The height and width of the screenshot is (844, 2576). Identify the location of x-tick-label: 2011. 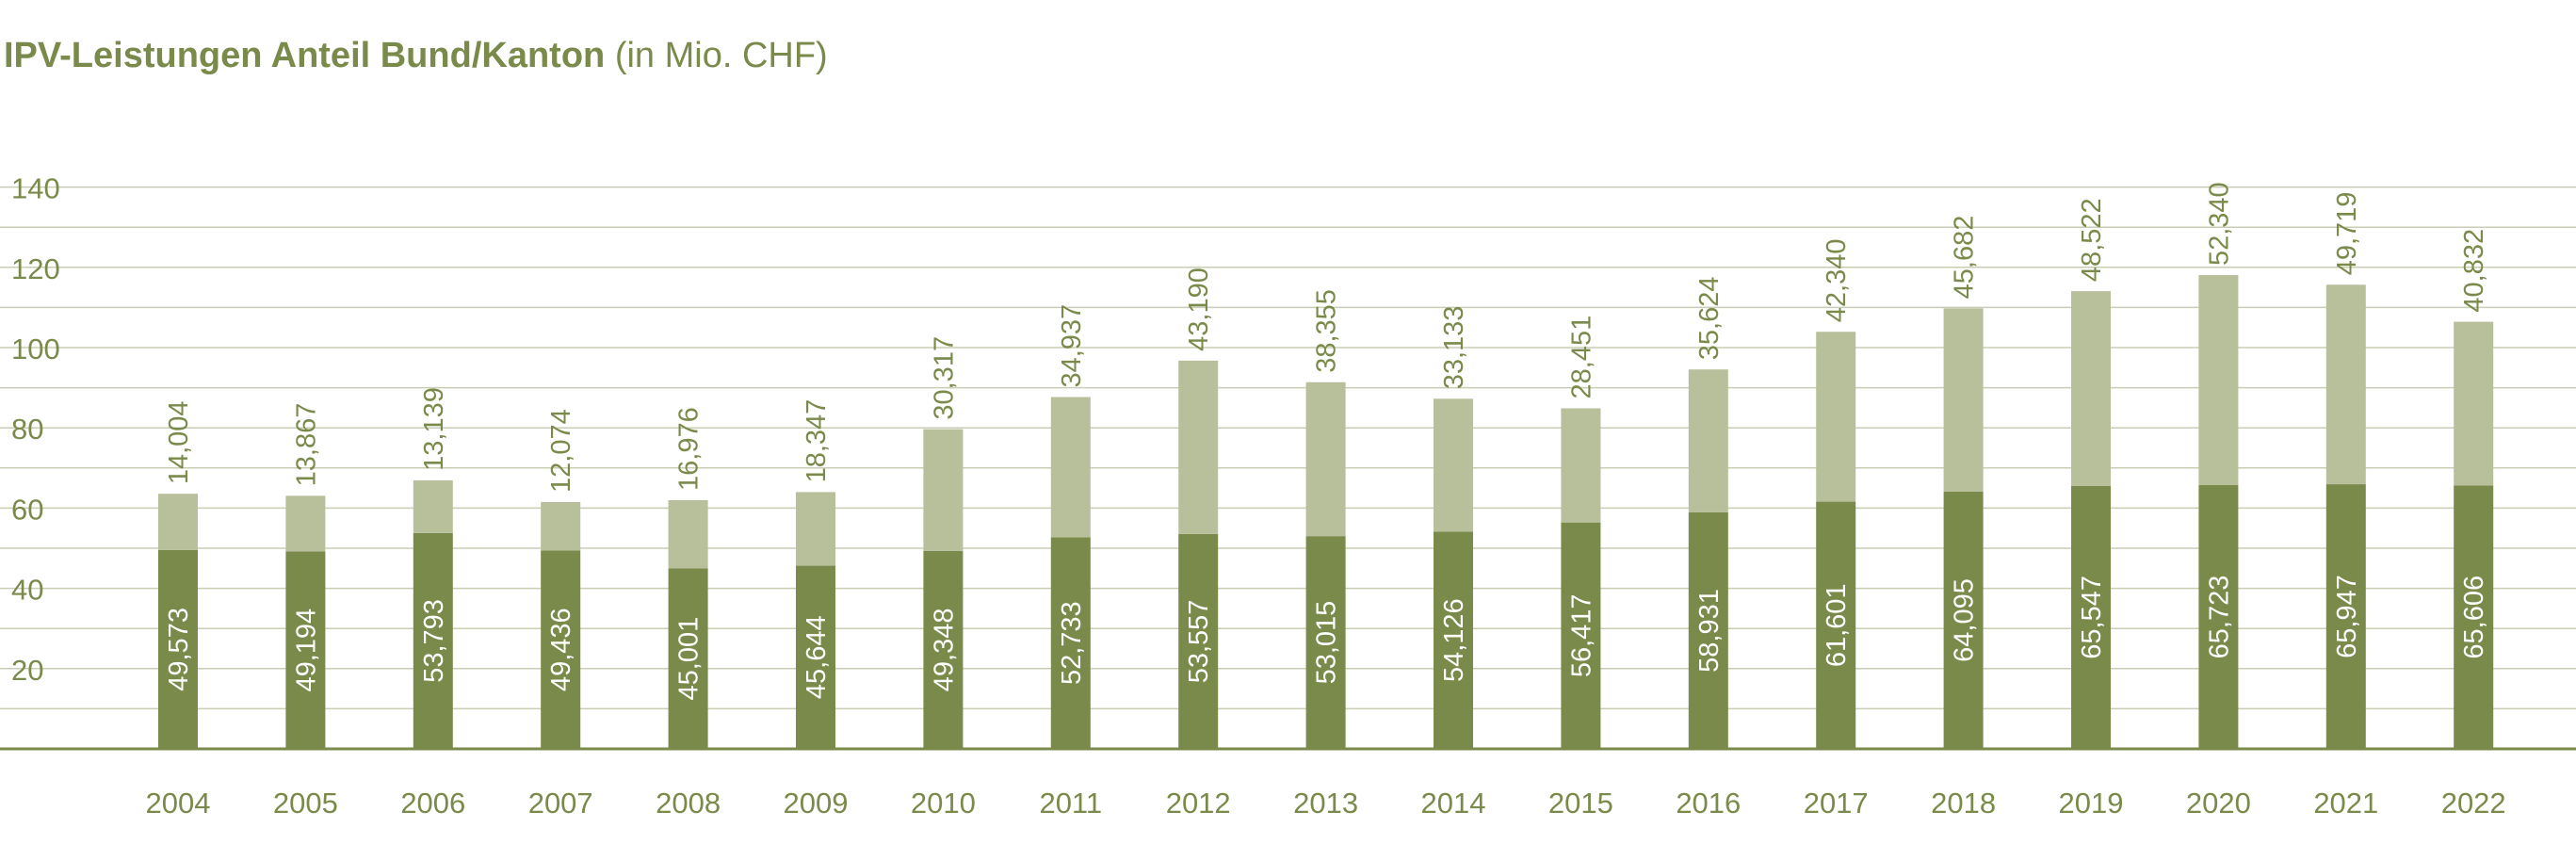
(1070, 804).